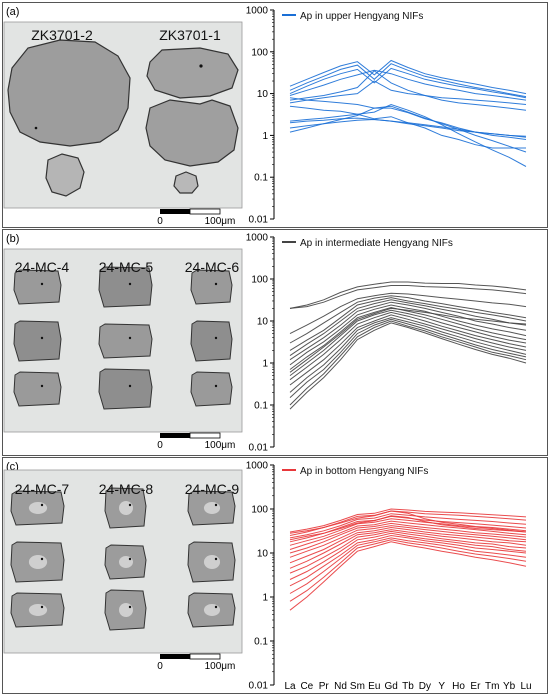 The width and height of the screenshot is (550, 695). What do you see at coordinates (324, 686) in the screenshot?
I see `x-tick-label: Pr` at bounding box center [324, 686].